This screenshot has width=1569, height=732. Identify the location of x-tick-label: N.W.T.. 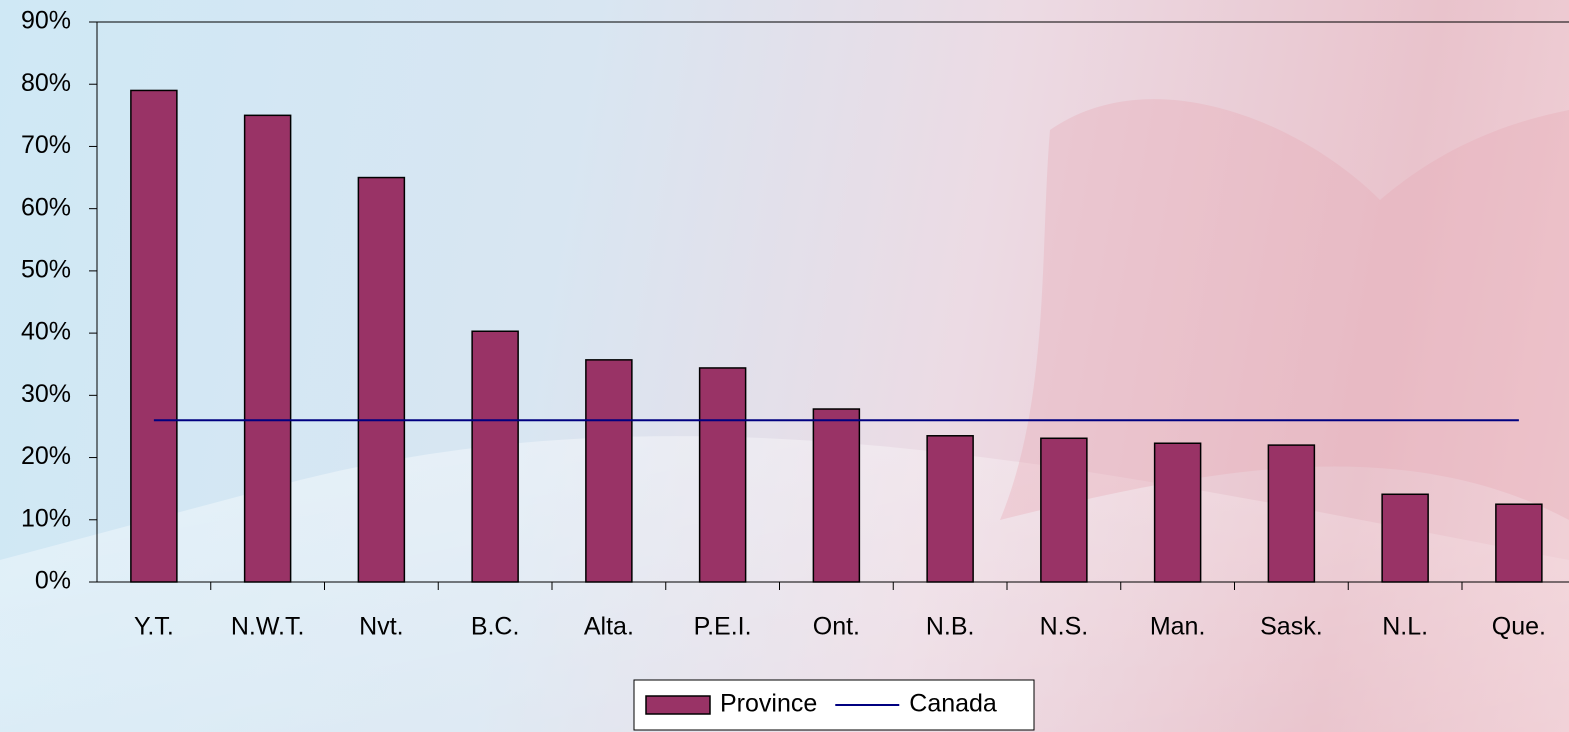
(268, 627).